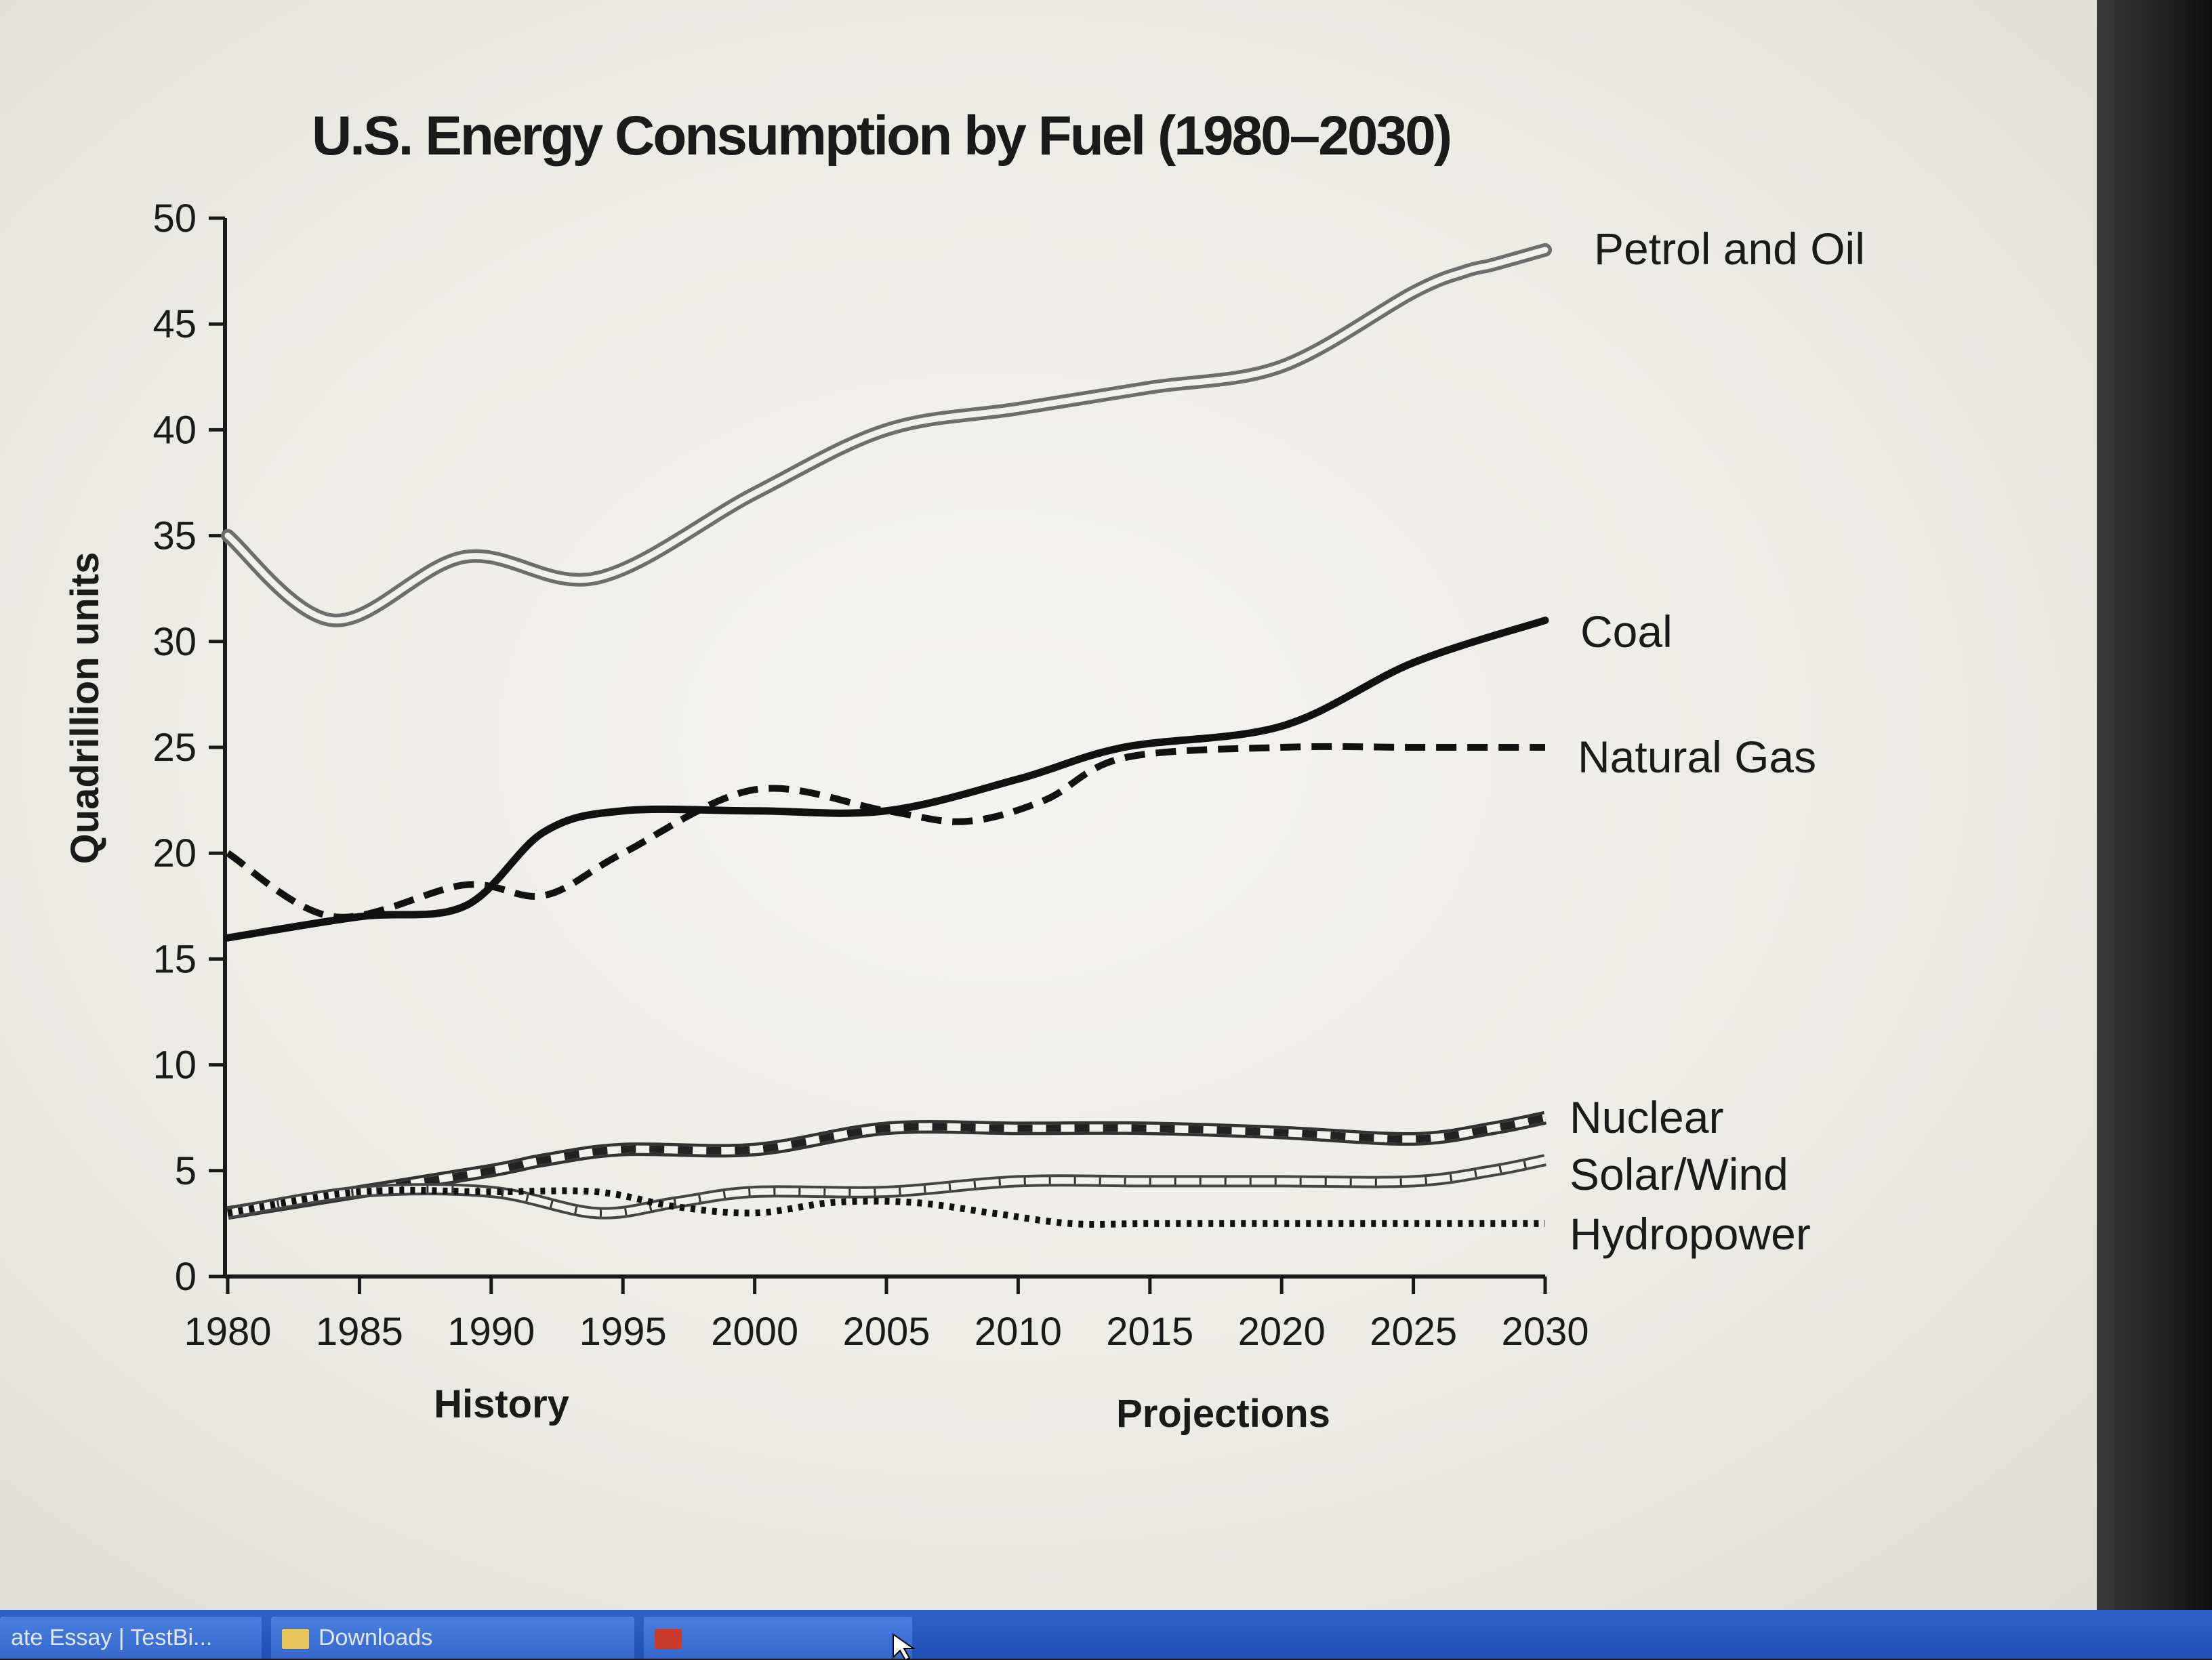  What do you see at coordinates (623, 1332) in the screenshot?
I see `x-tick-label: 1995` at bounding box center [623, 1332].